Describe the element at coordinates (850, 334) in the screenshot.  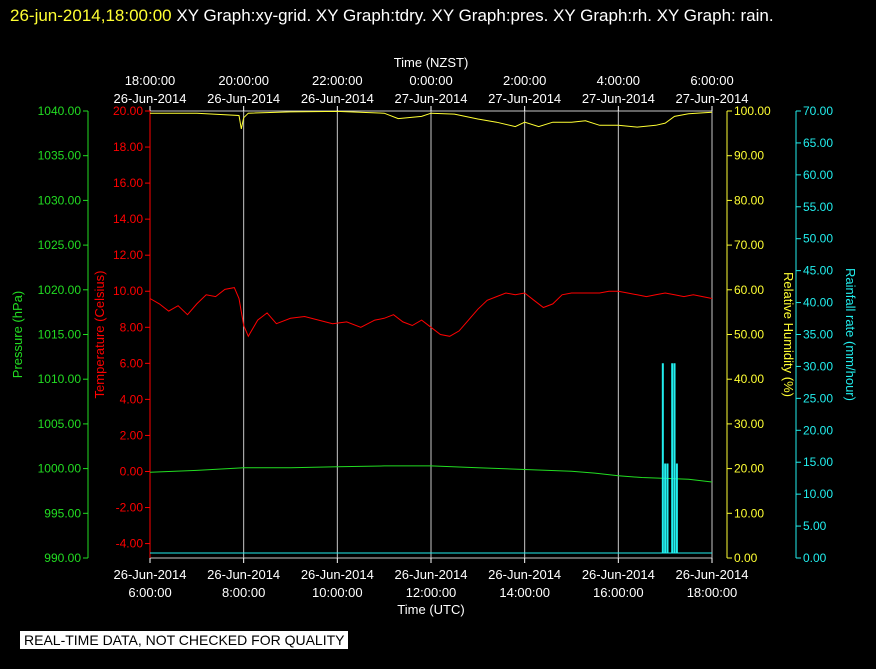
I see `rain-axis-label: Rainfall rate (mm/hour)` at that location.